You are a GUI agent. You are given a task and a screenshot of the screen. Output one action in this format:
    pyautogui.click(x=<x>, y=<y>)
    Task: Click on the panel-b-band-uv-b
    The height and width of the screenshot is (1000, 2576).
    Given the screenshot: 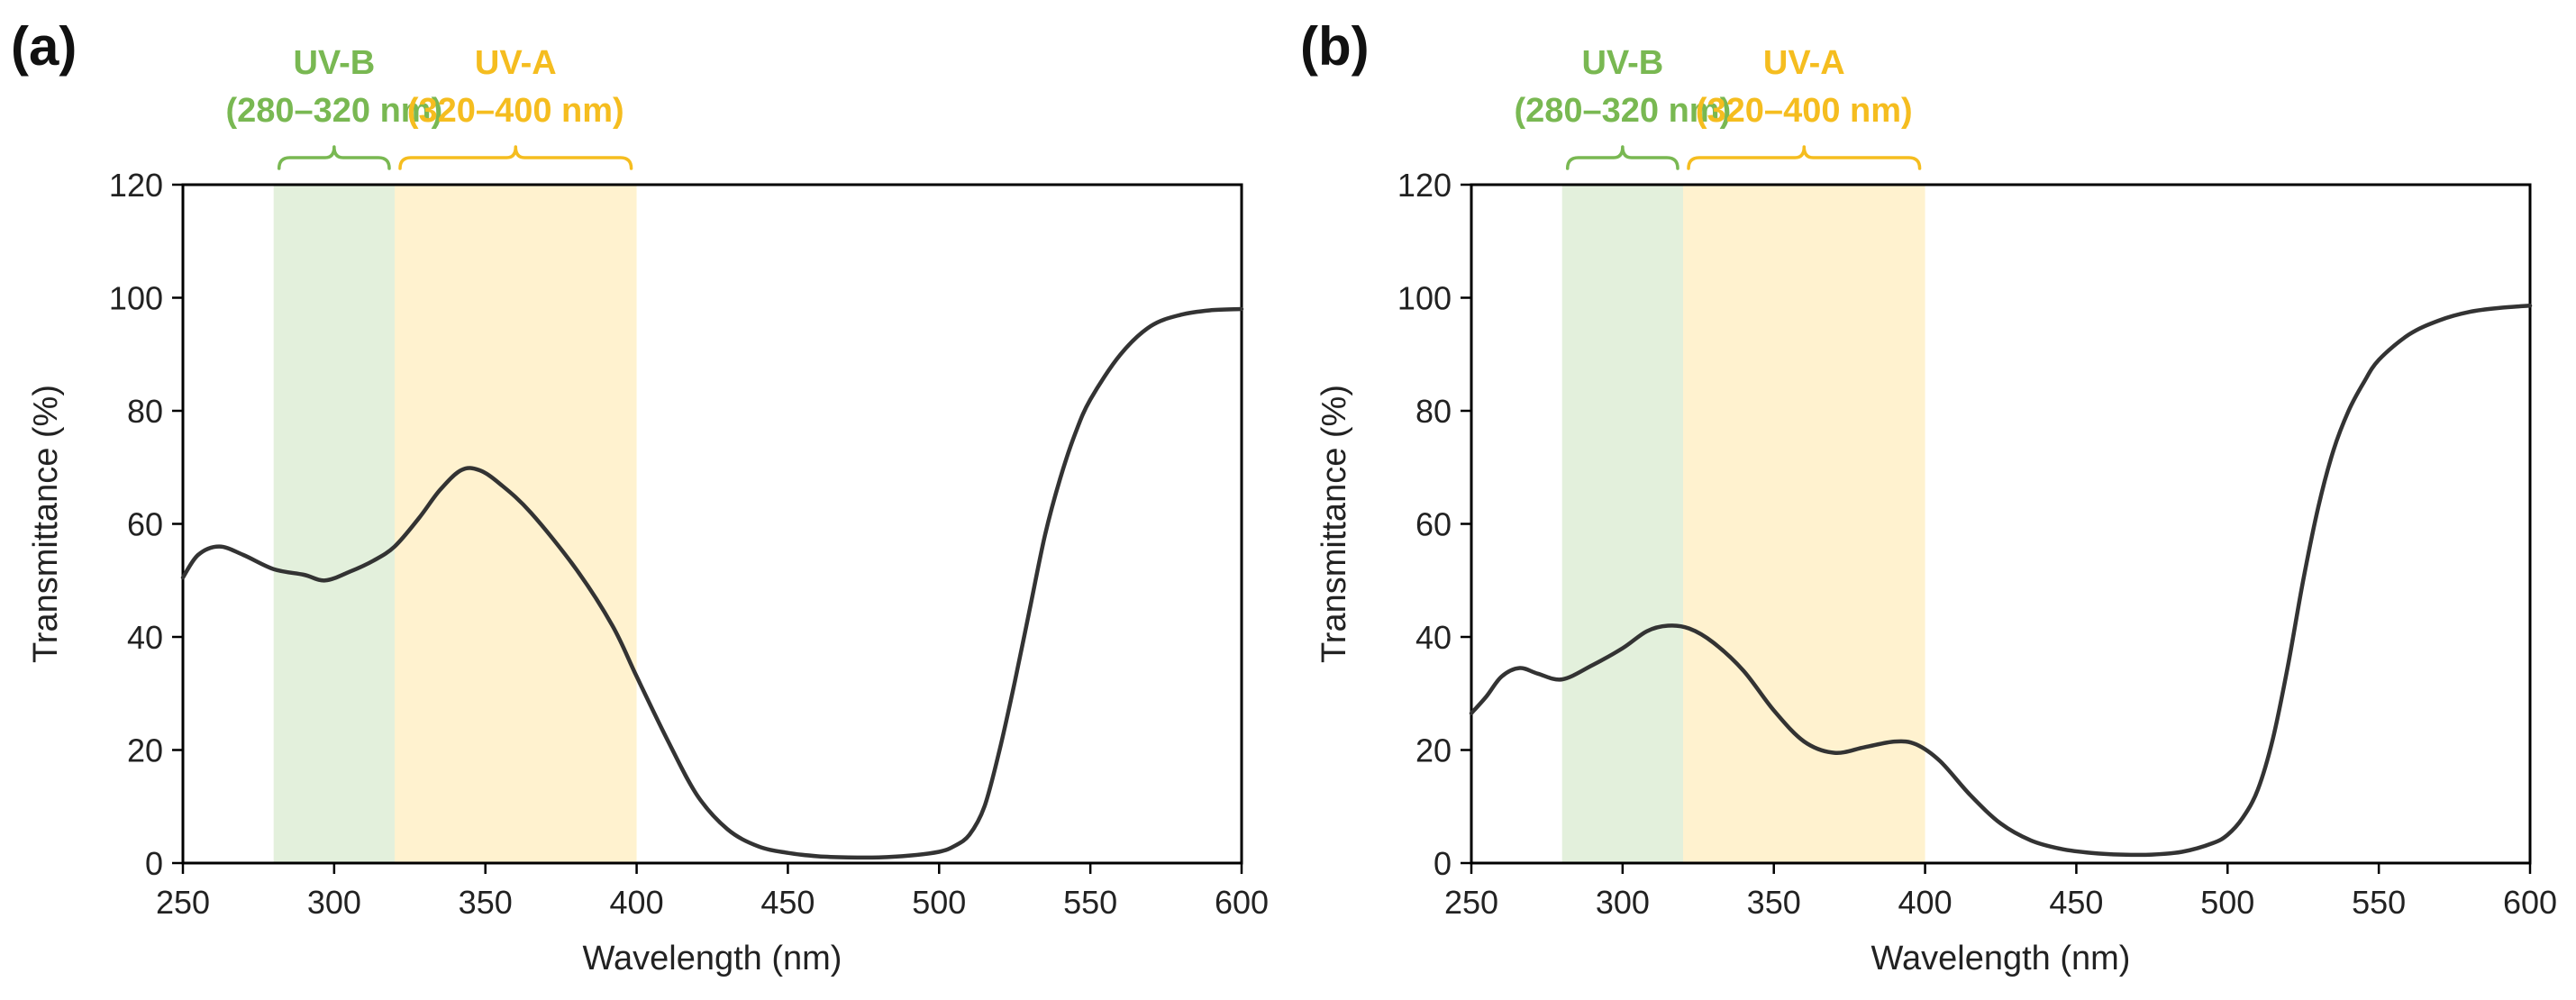 What is the action you would take?
    pyautogui.click(x=1622, y=524)
    